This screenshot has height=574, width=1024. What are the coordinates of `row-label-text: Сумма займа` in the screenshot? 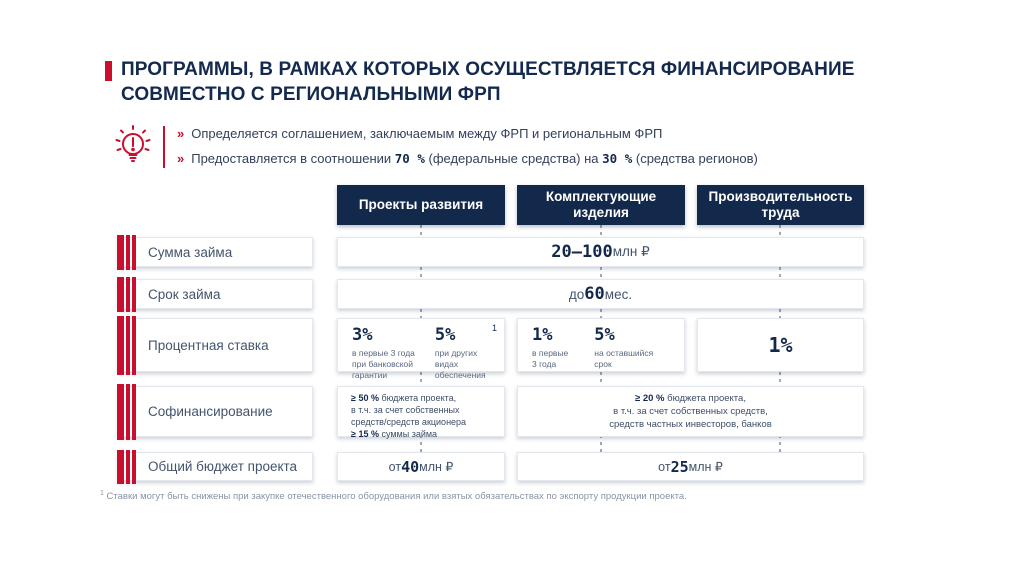 It's located at (190, 252).